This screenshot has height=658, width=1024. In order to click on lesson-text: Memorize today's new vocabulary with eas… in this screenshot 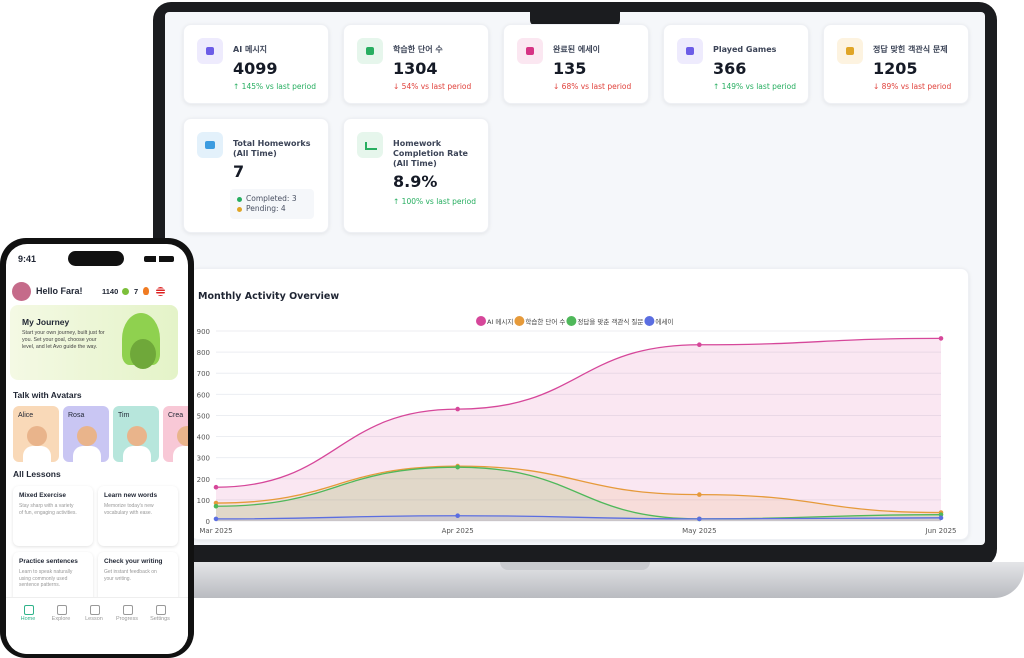, I will do `click(129, 509)`.